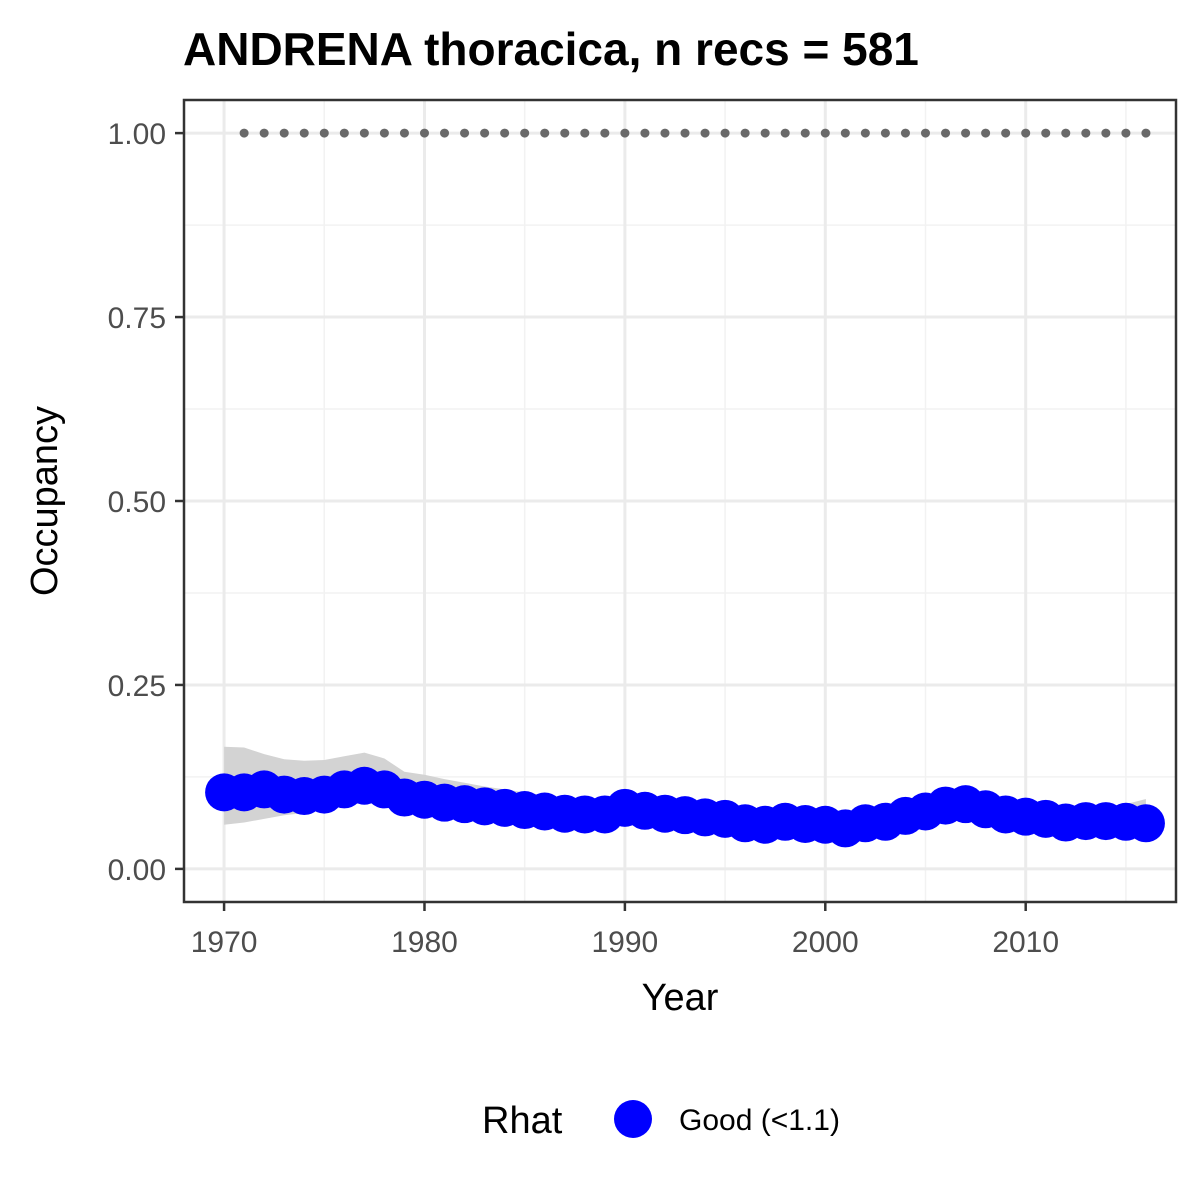 The width and height of the screenshot is (1200, 1200). Describe the element at coordinates (522, 1121) in the screenshot. I see `legend-title: Rhat` at that location.